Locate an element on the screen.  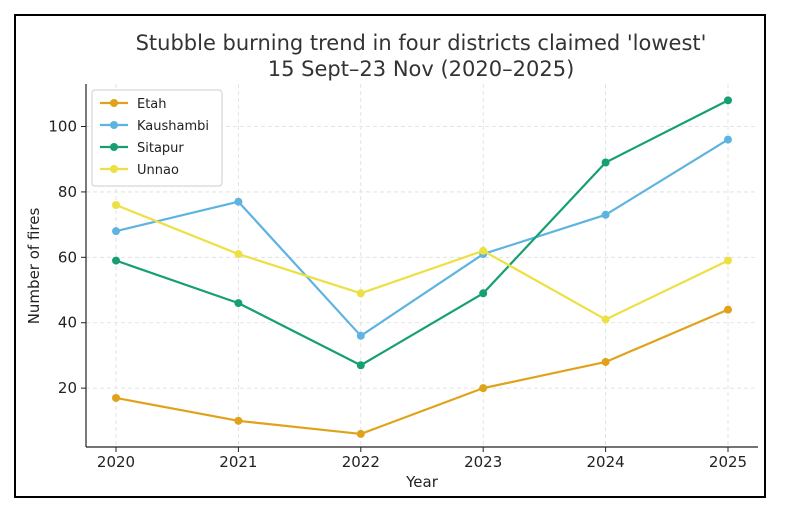
legend-box is located at coordinates (157, 138).